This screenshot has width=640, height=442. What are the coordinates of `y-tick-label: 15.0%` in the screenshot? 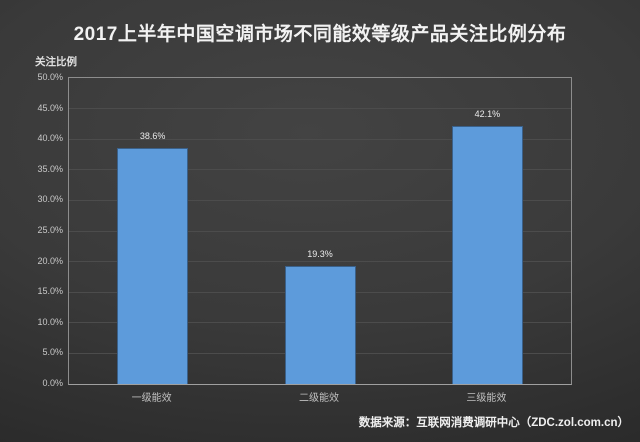 It's located at (50, 291).